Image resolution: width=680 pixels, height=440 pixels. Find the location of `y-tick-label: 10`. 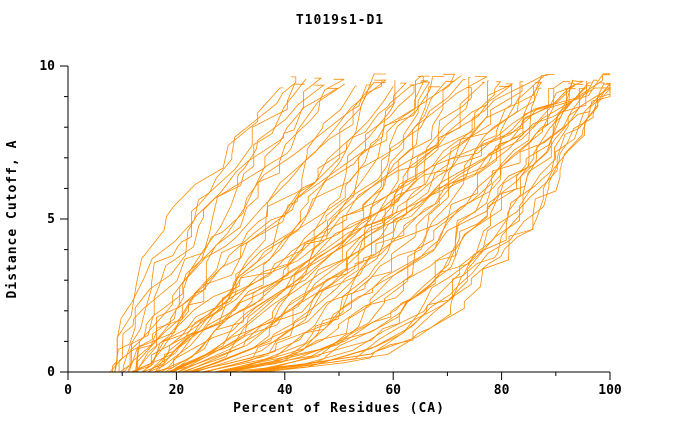

y-tick-label: 10 is located at coordinates (47, 66).